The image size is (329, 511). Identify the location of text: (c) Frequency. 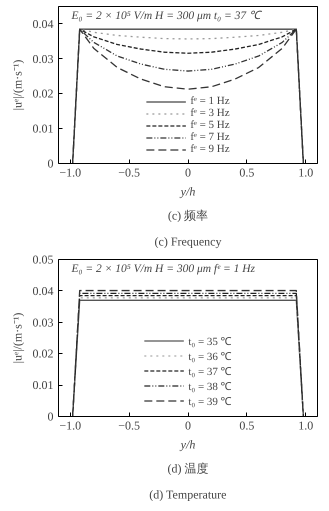
(188, 241).